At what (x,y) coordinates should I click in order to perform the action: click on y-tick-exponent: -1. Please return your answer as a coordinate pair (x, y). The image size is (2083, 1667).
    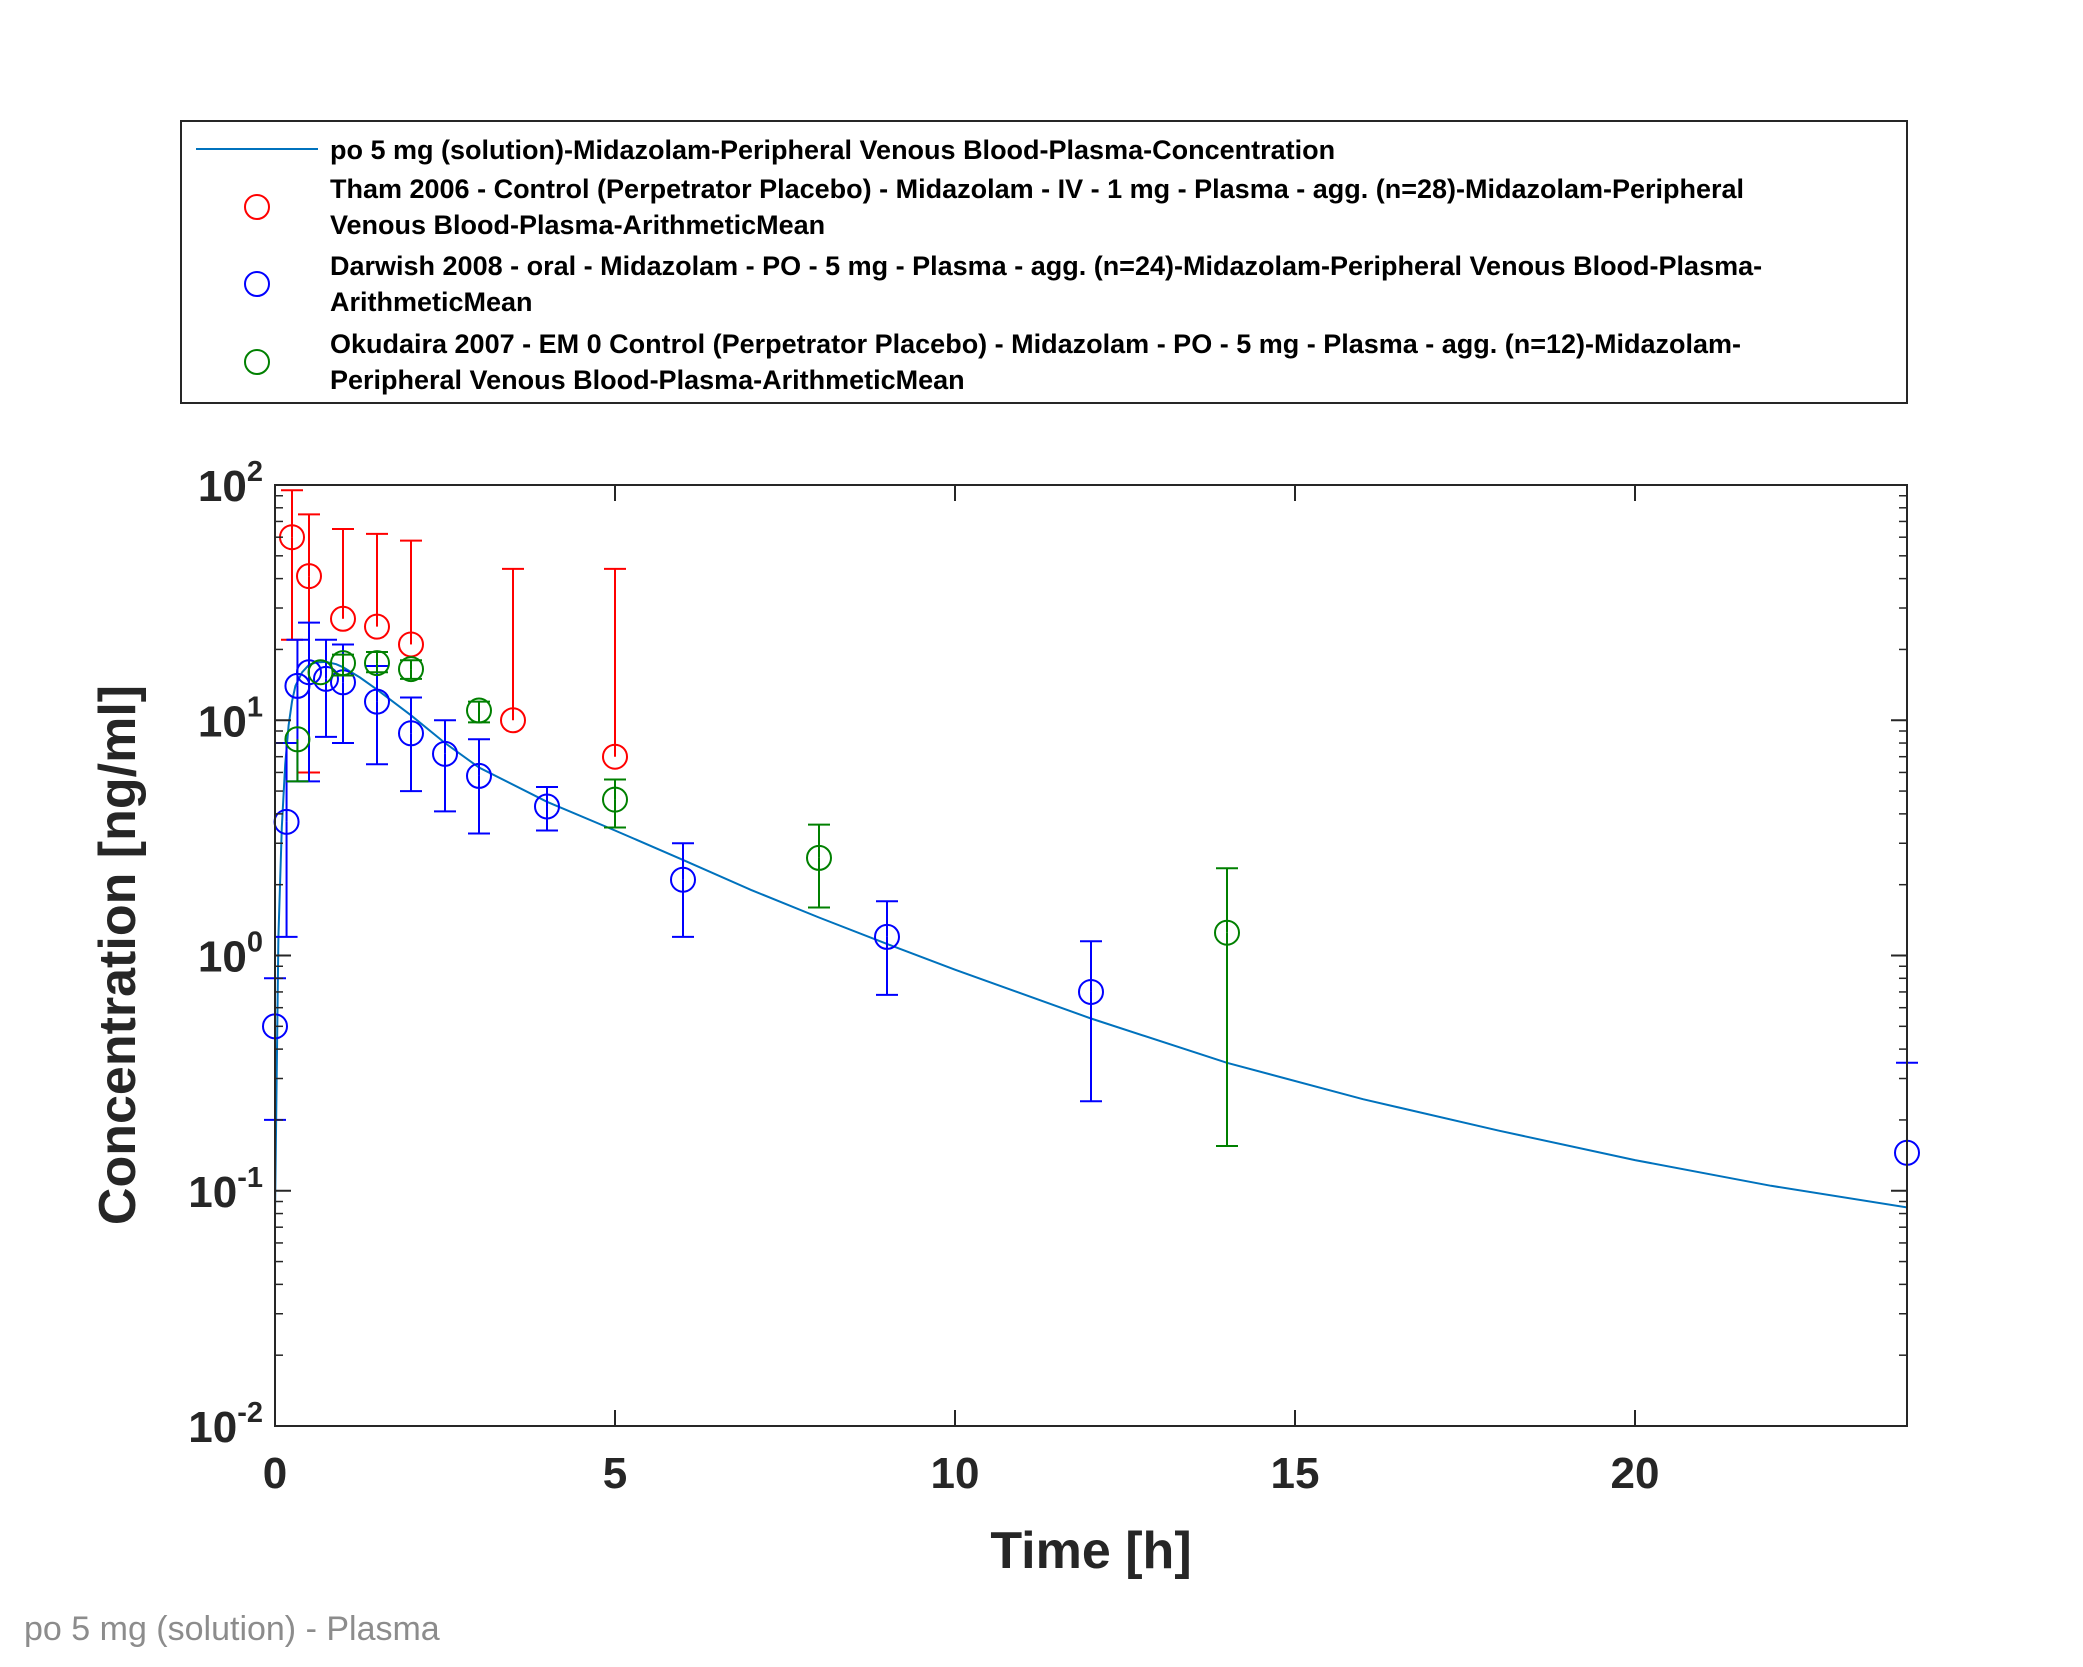
    Looking at the image, I should click on (250, 1178).